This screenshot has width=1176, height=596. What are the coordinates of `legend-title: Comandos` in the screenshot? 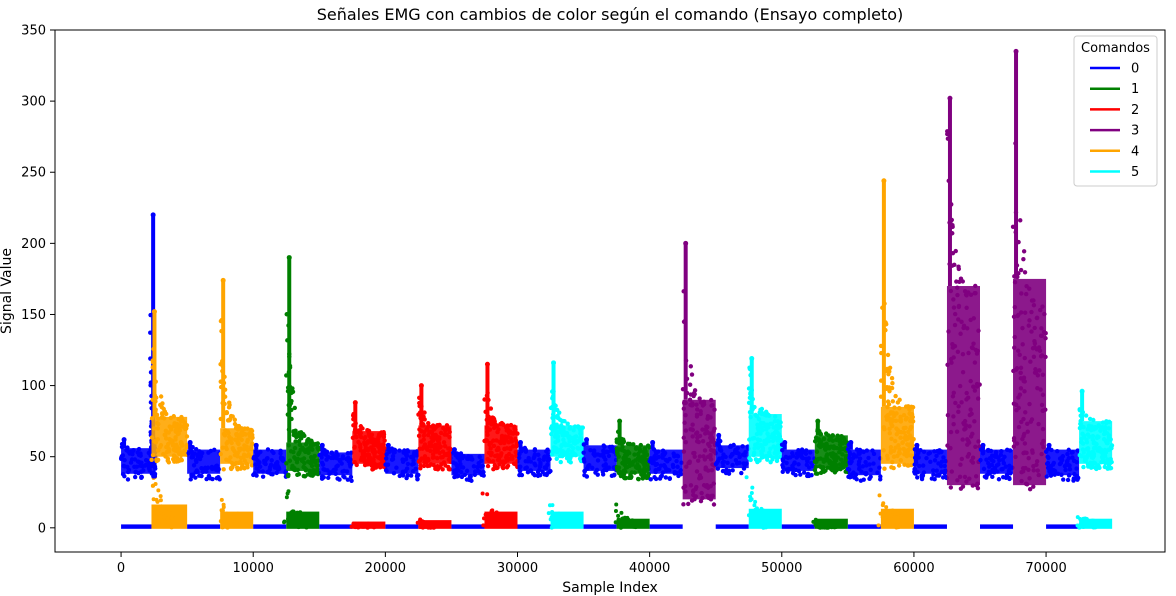 It's located at (1115, 48).